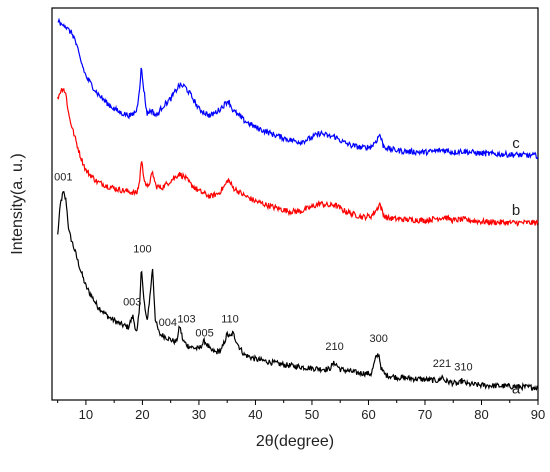 Image resolution: width=550 pixels, height=472 pixels. I want to click on peak-label-004: 004, so click(168, 323).